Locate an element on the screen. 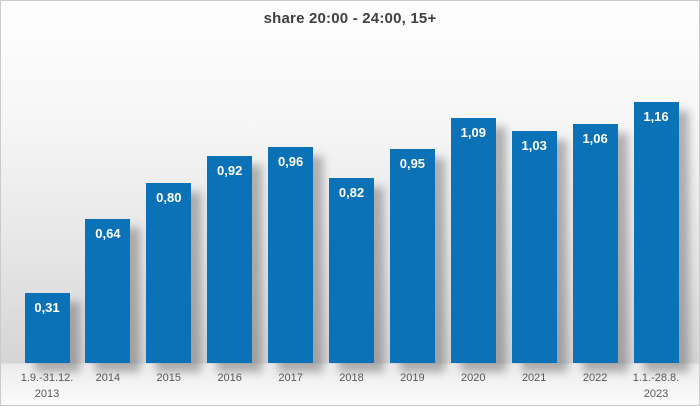  chart-title: share 20:00 - 24:00, 15+ is located at coordinates (350, 18).